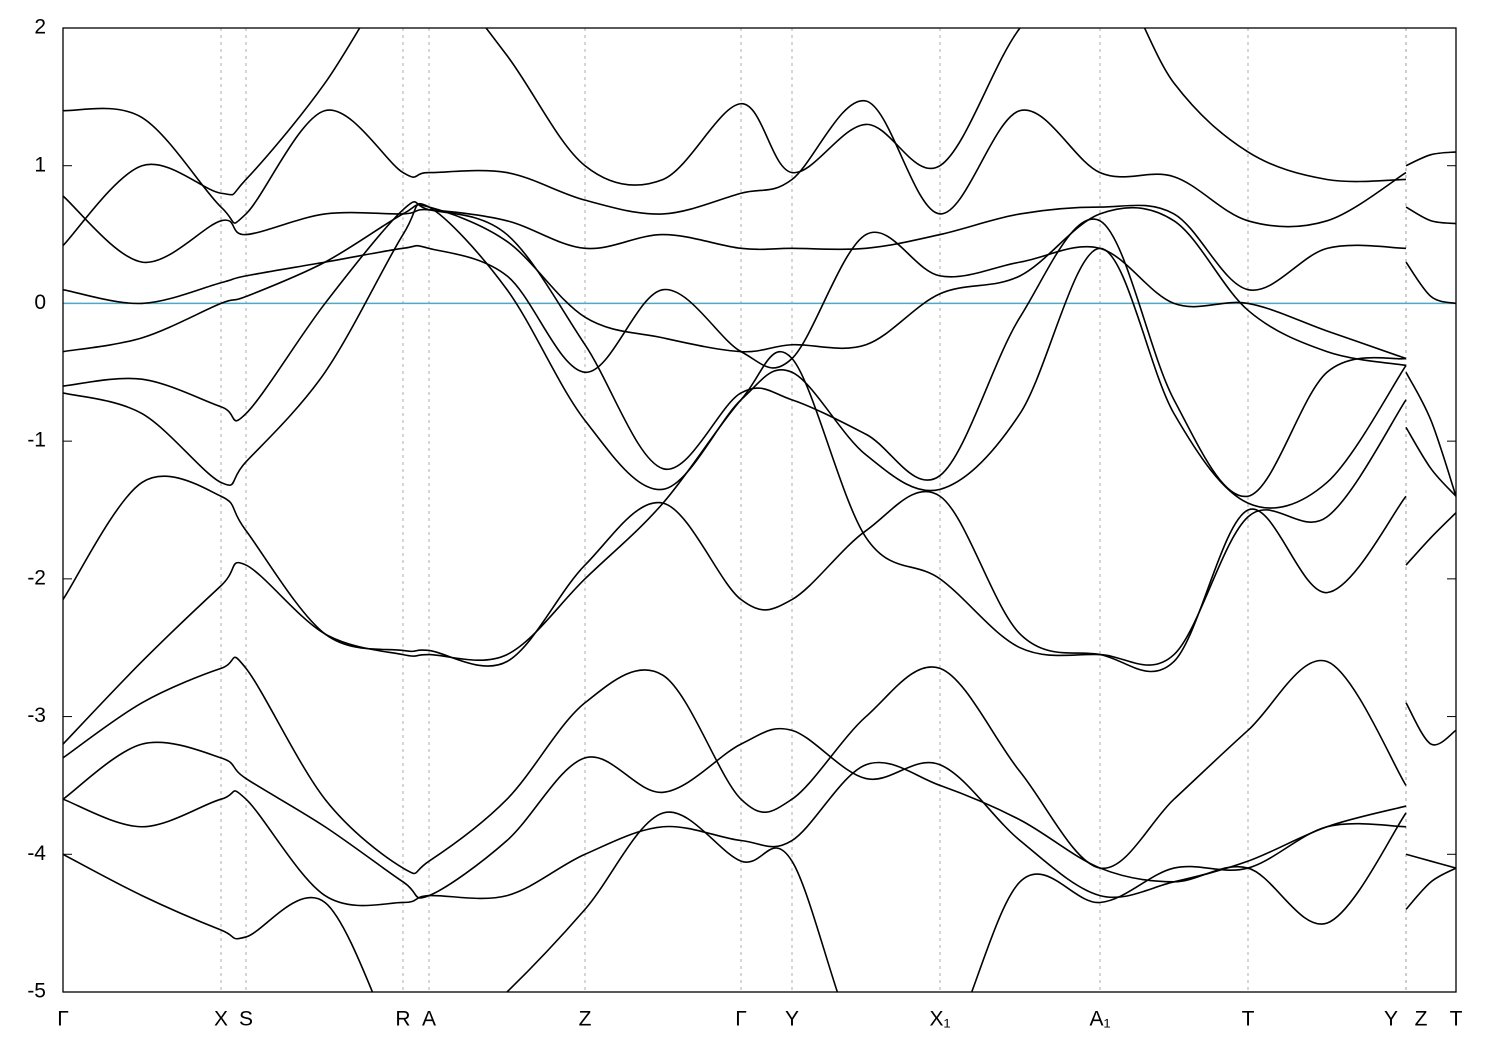  I want to click on y-tick-label: 2, so click(40, 27).